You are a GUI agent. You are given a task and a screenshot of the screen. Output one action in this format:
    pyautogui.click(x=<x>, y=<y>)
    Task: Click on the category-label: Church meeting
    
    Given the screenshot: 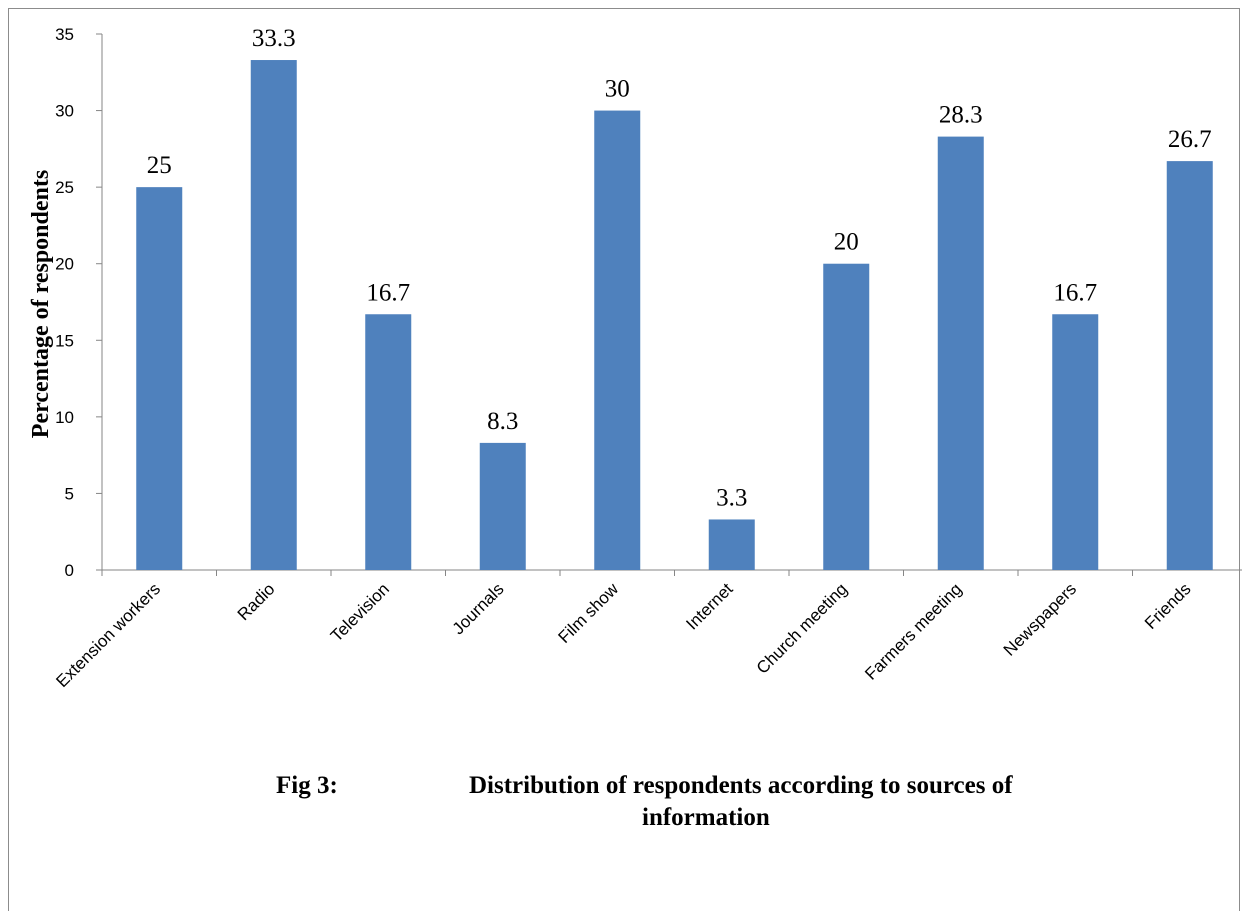 What is the action you would take?
    pyautogui.click(x=802, y=628)
    